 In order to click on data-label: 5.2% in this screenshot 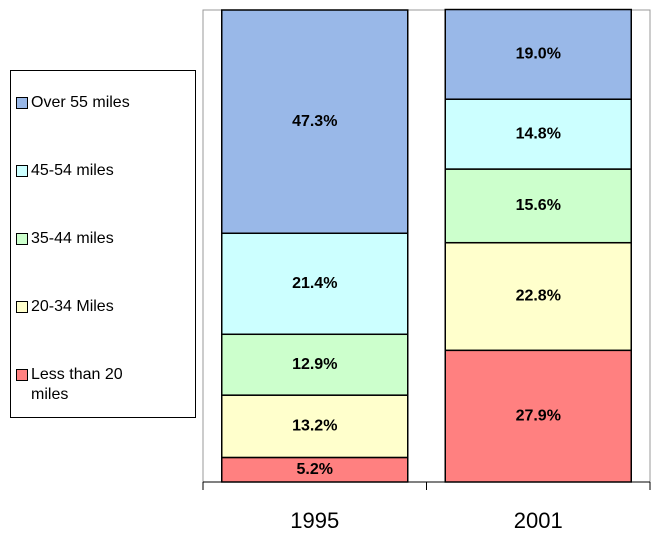, I will do `click(315, 469)`.